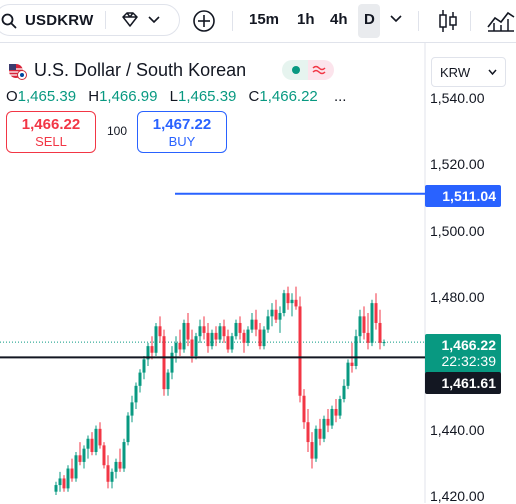  What do you see at coordinates (182, 141) in the screenshot?
I see `buy-label: BUY` at bounding box center [182, 141].